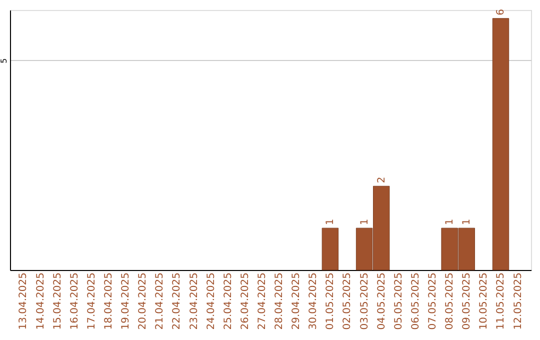  What do you see at coordinates (24, 301) in the screenshot?
I see `x-tick-label: 13.04.2025` at bounding box center [24, 301].